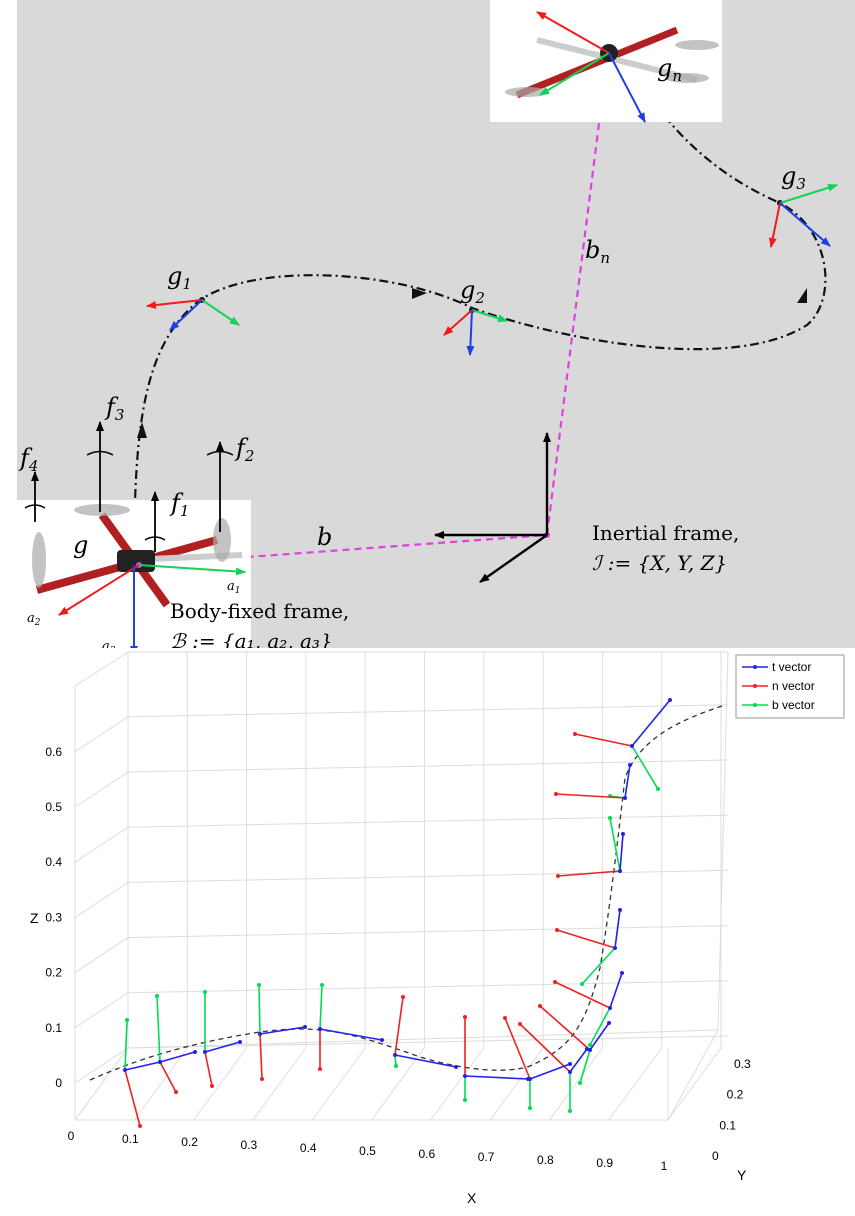  What do you see at coordinates (486, 1157) in the screenshot?
I see `x-tick-label: 0.7` at bounding box center [486, 1157].